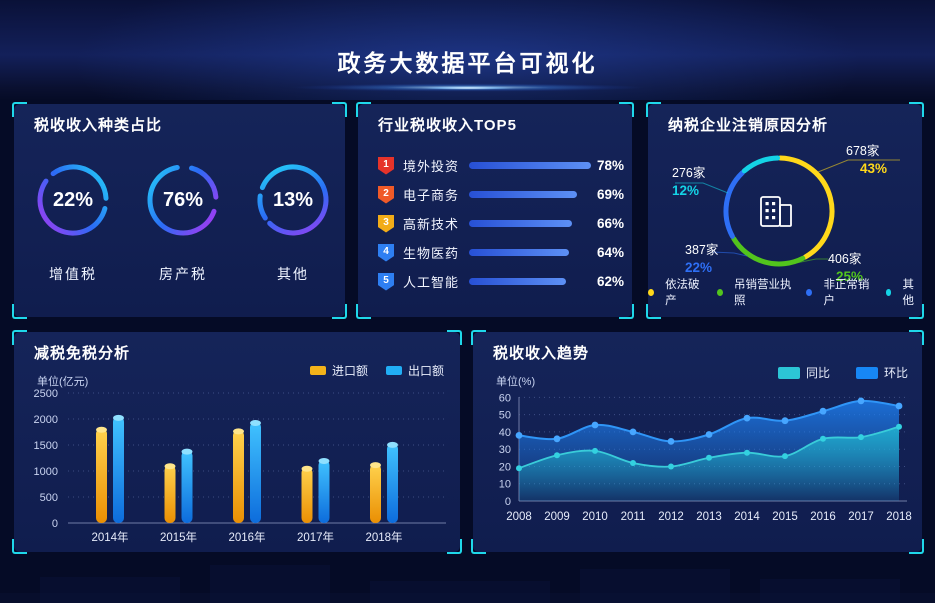  What do you see at coordinates (49, 498) in the screenshot?
I see `svg-text: 500` at bounding box center [49, 498].